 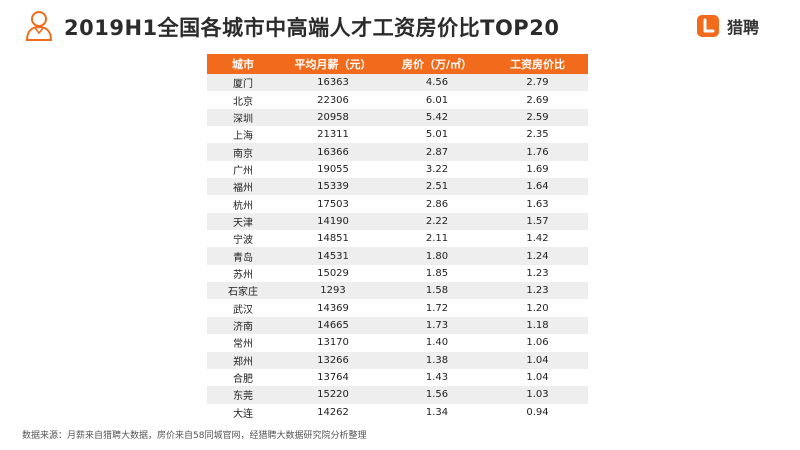 What do you see at coordinates (243, 64) in the screenshot?
I see `column-header-city: 城市` at bounding box center [243, 64].